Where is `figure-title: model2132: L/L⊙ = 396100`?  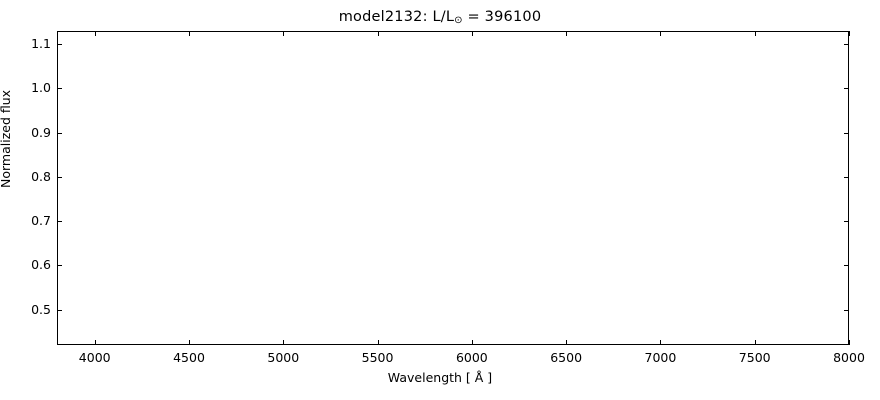 figure-title: model2132: L/L⊙ = 396100 is located at coordinates (440, 17).